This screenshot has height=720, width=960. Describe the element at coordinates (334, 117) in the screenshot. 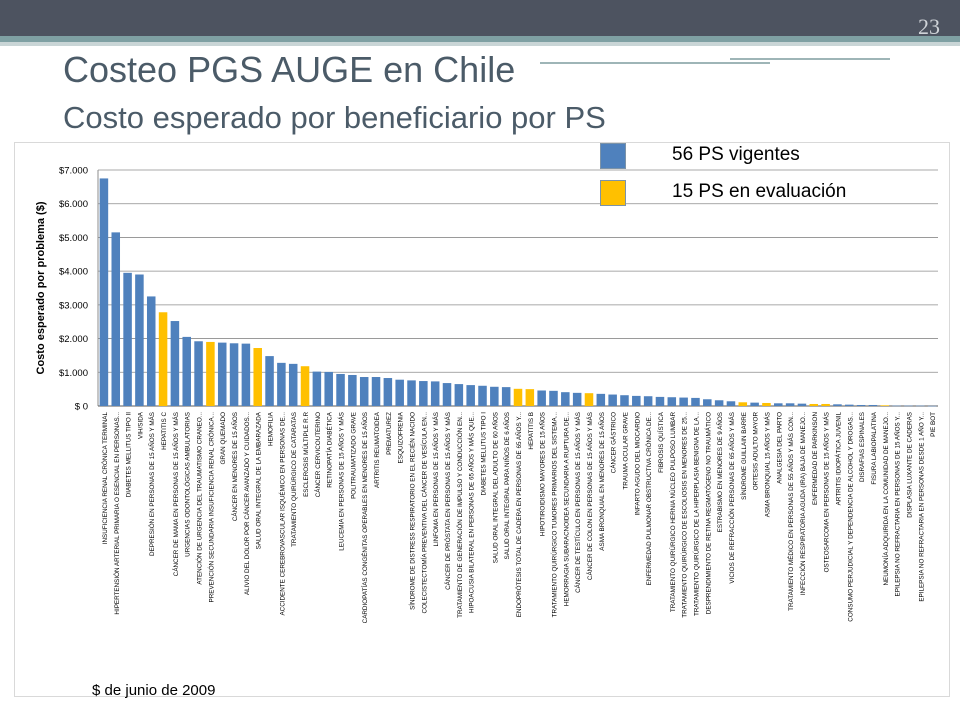

I see `slide-subtitle: Costo esperado por beneficiario por PS` at that location.